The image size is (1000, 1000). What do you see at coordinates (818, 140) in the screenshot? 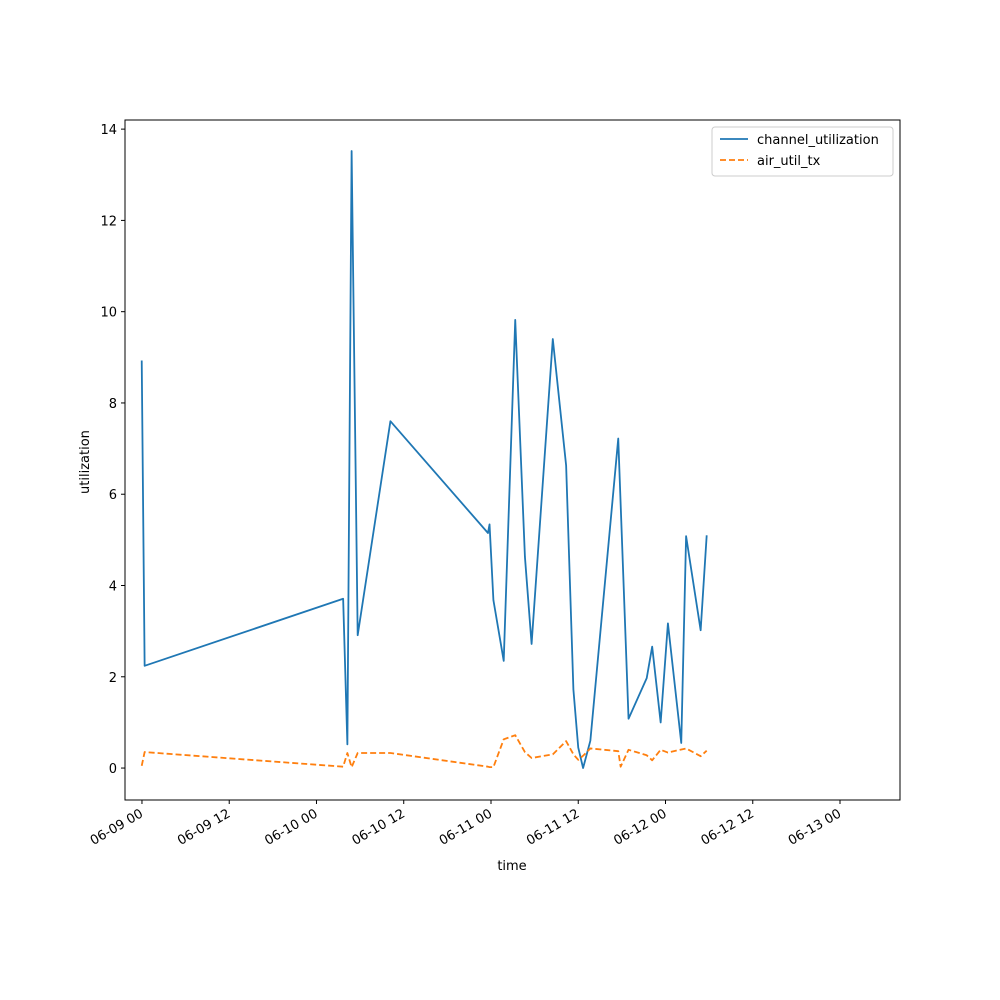
I see `legend-label: channel_utilization` at bounding box center [818, 140].